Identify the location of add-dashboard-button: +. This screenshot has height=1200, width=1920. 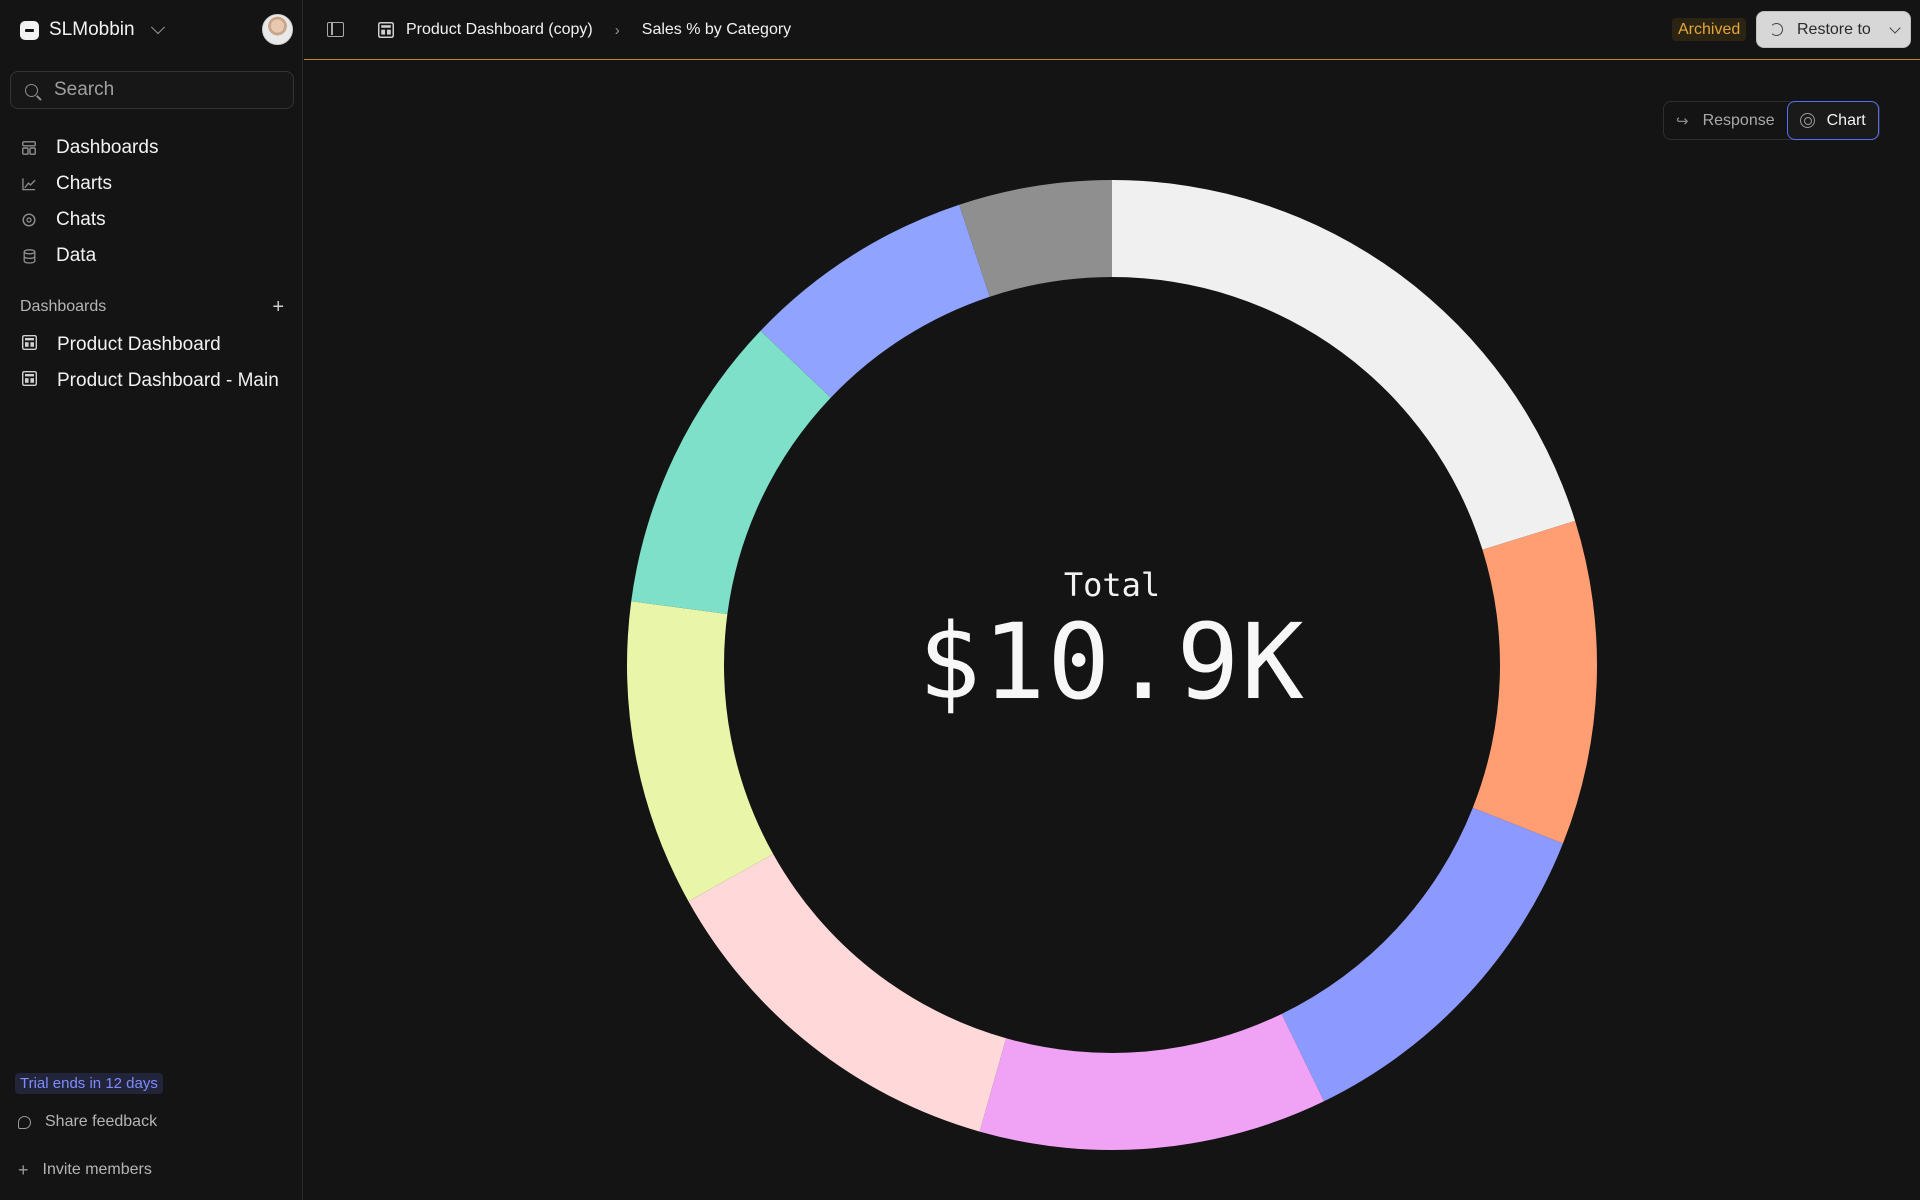
(278, 307).